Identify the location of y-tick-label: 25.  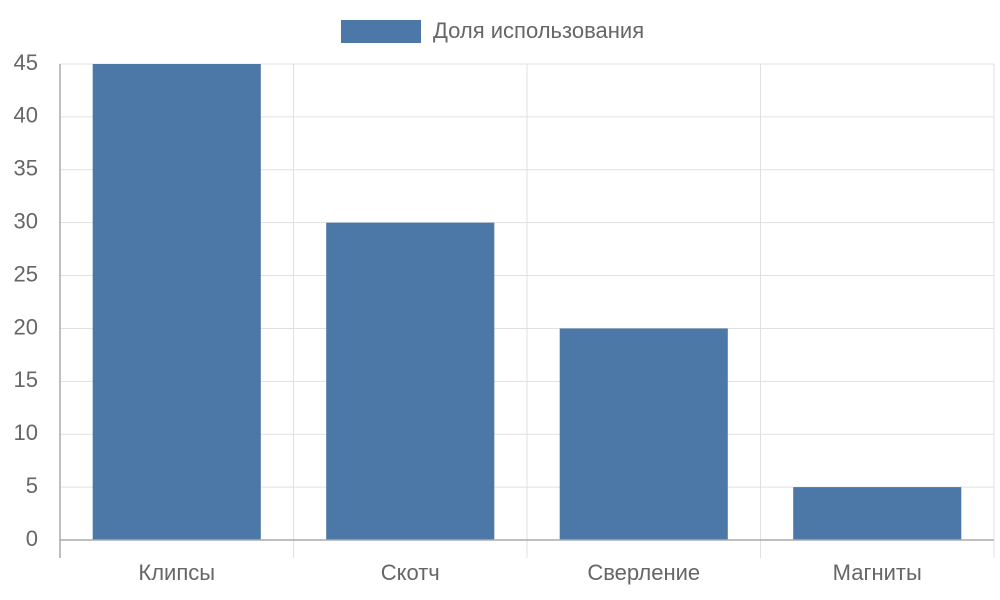
(26, 273).